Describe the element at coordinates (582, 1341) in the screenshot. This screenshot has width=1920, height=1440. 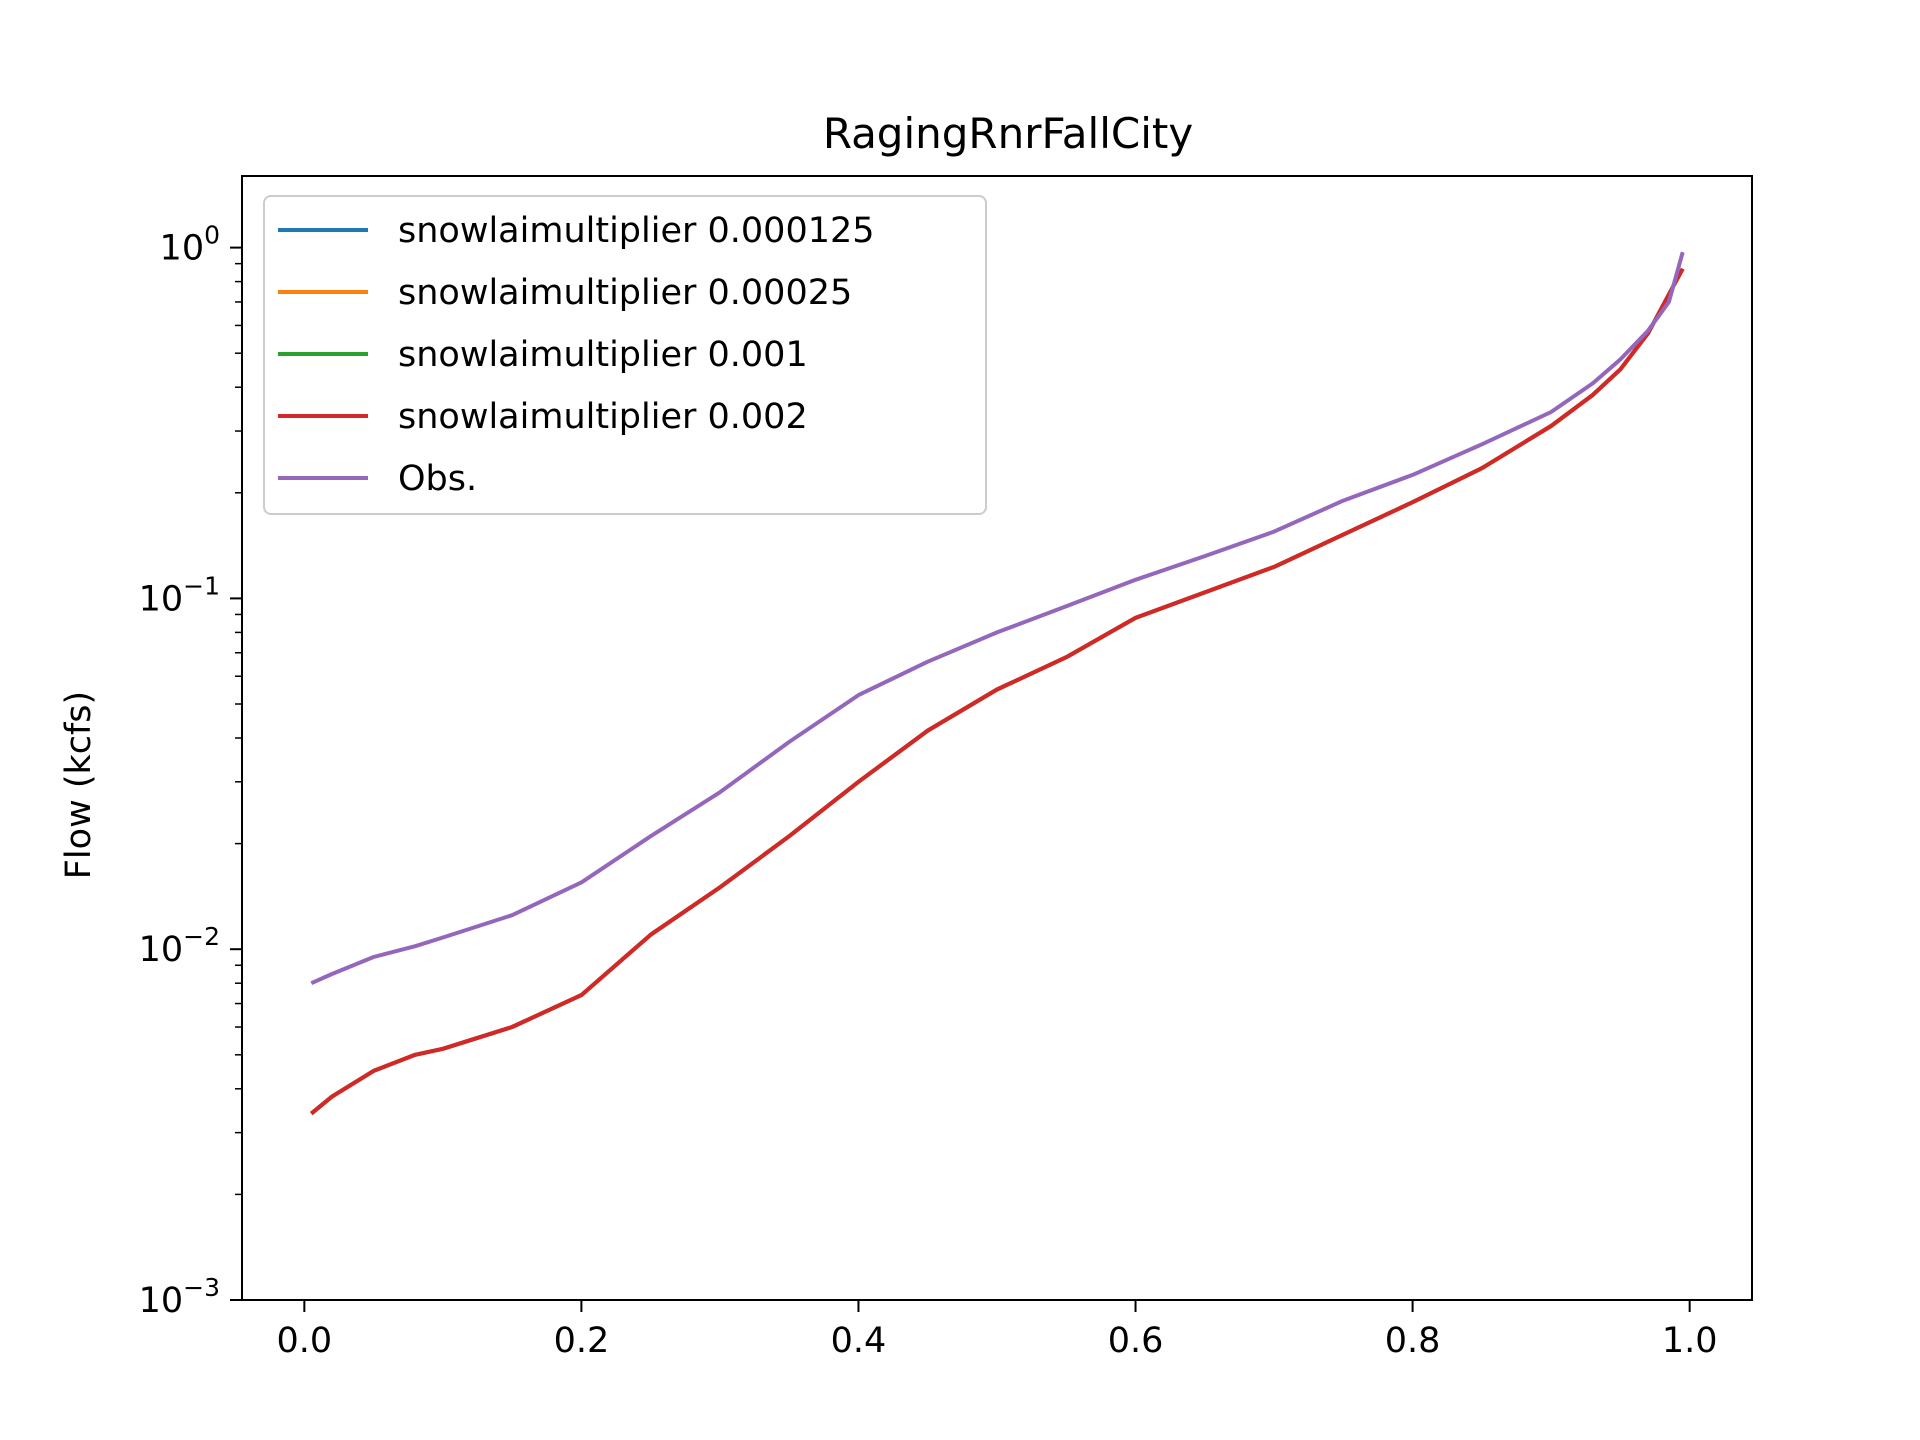
I see `x-tick-label: 0.2` at that location.